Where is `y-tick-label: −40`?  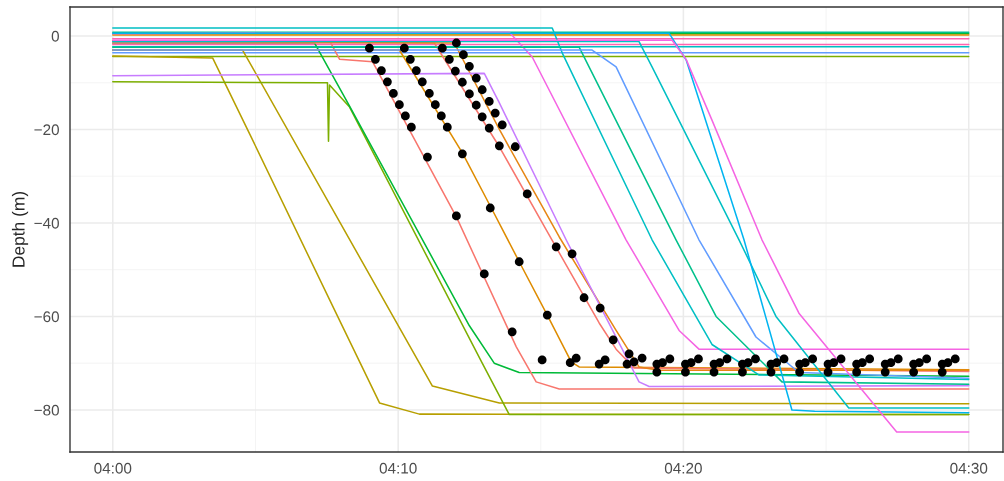
y-tick-label: −40 is located at coordinates (46, 223).